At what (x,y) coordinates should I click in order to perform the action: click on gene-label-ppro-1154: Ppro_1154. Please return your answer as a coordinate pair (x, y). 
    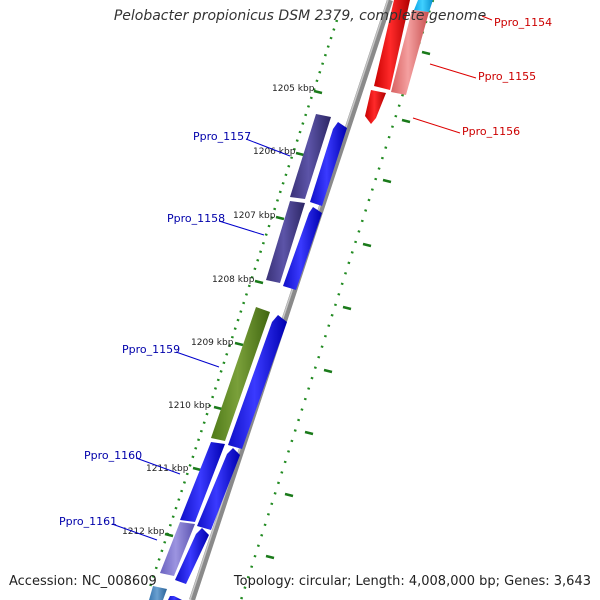
    Looking at the image, I should click on (523, 22).